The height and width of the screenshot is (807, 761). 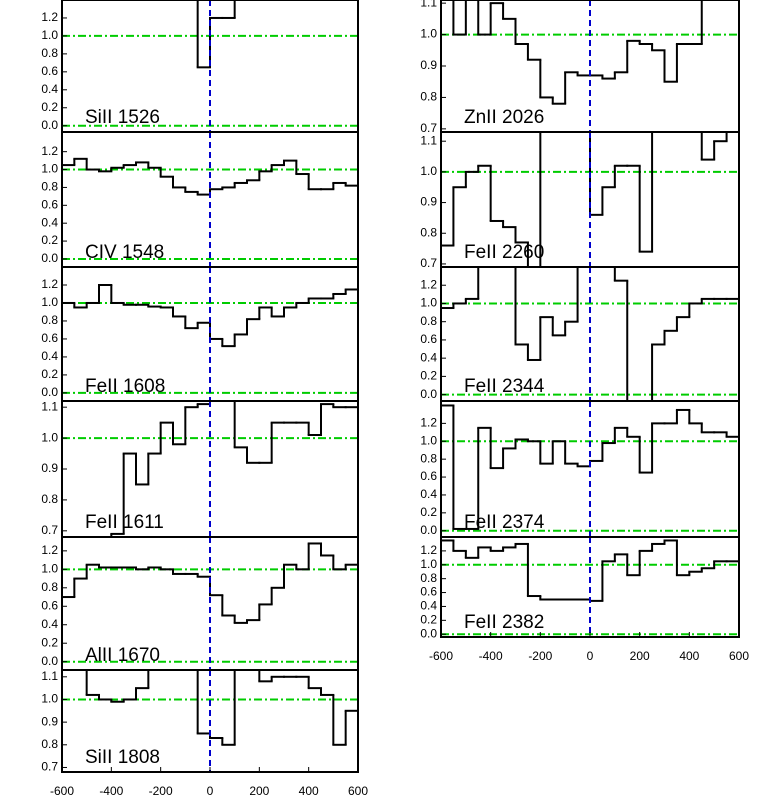 What do you see at coordinates (122, 117) in the screenshot?
I see `panel-label: SiII 1526` at bounding box center [122, 117].